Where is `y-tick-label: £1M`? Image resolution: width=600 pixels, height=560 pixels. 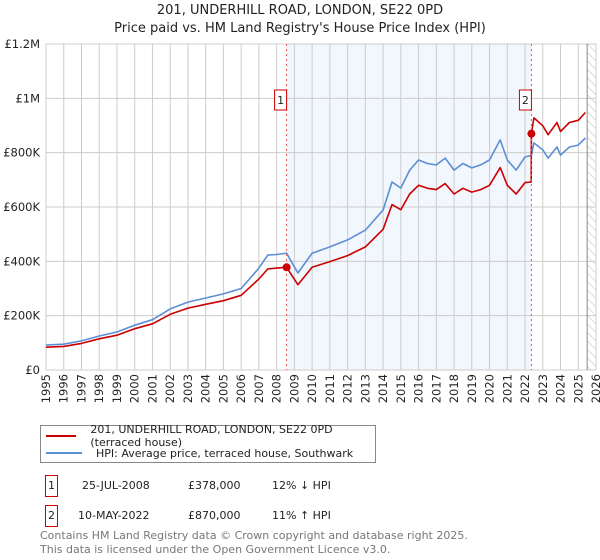 y-tick-label: £1M is located at coordinates (27, 98).